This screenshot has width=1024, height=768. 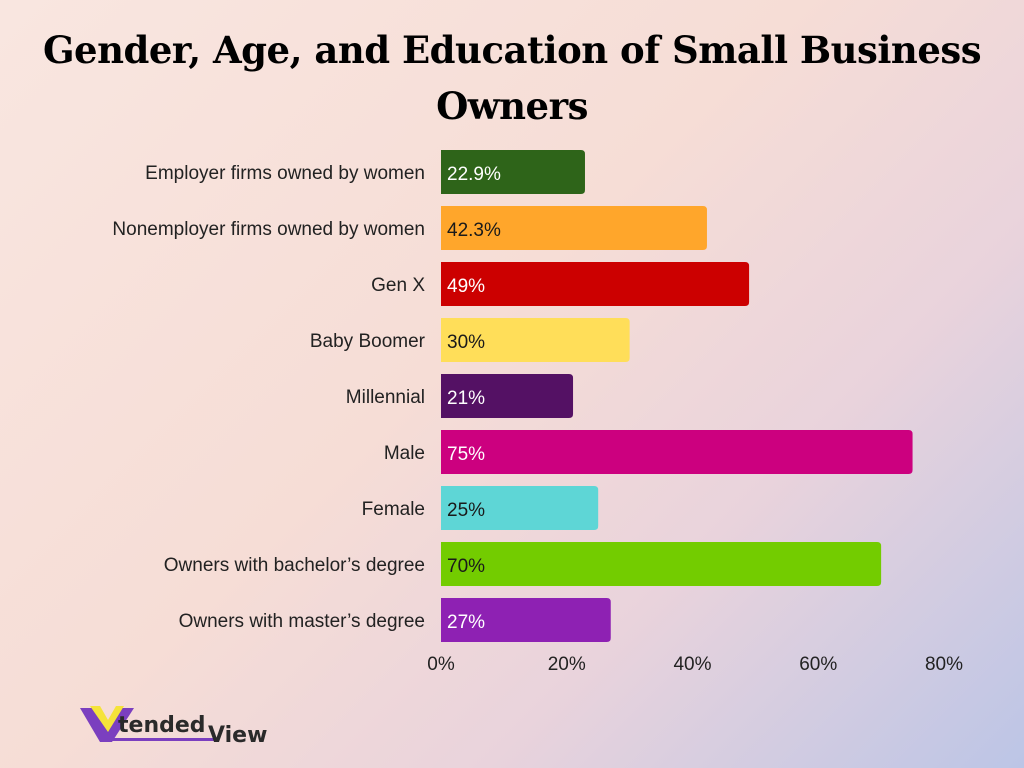 I want to click on x-tick-label: 60%, so click(x=818, y=664).